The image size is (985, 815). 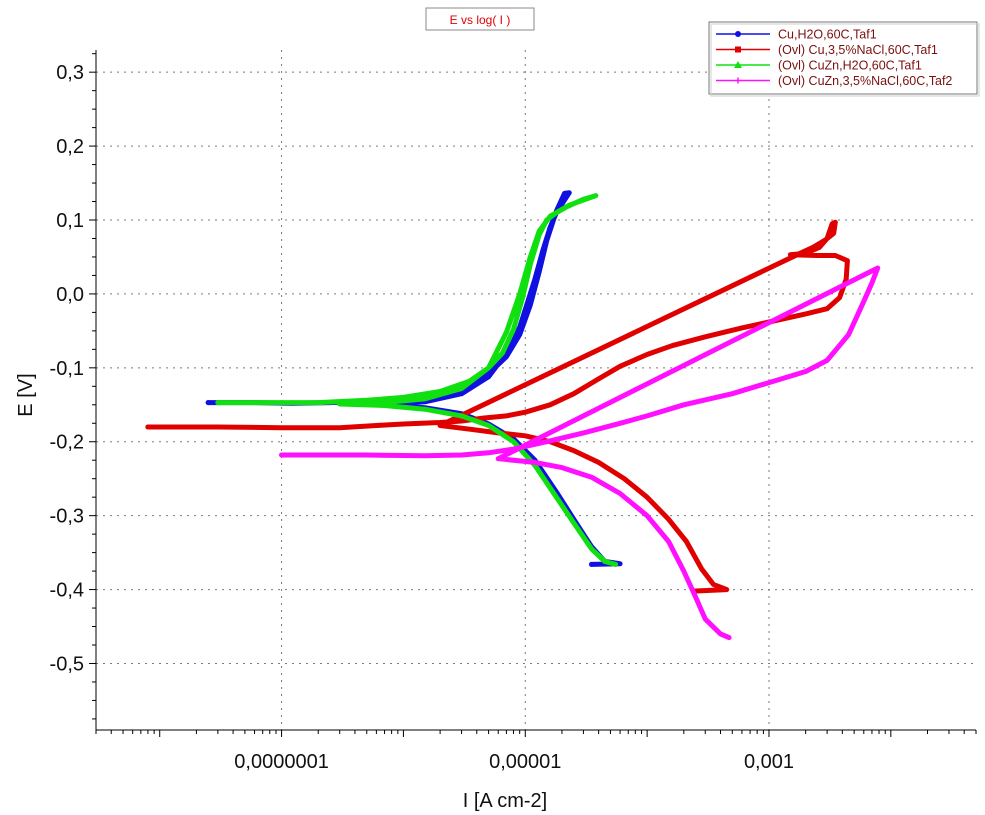 I want to click on y-tick-label-2: 0,1, so click(x=70, y=221).